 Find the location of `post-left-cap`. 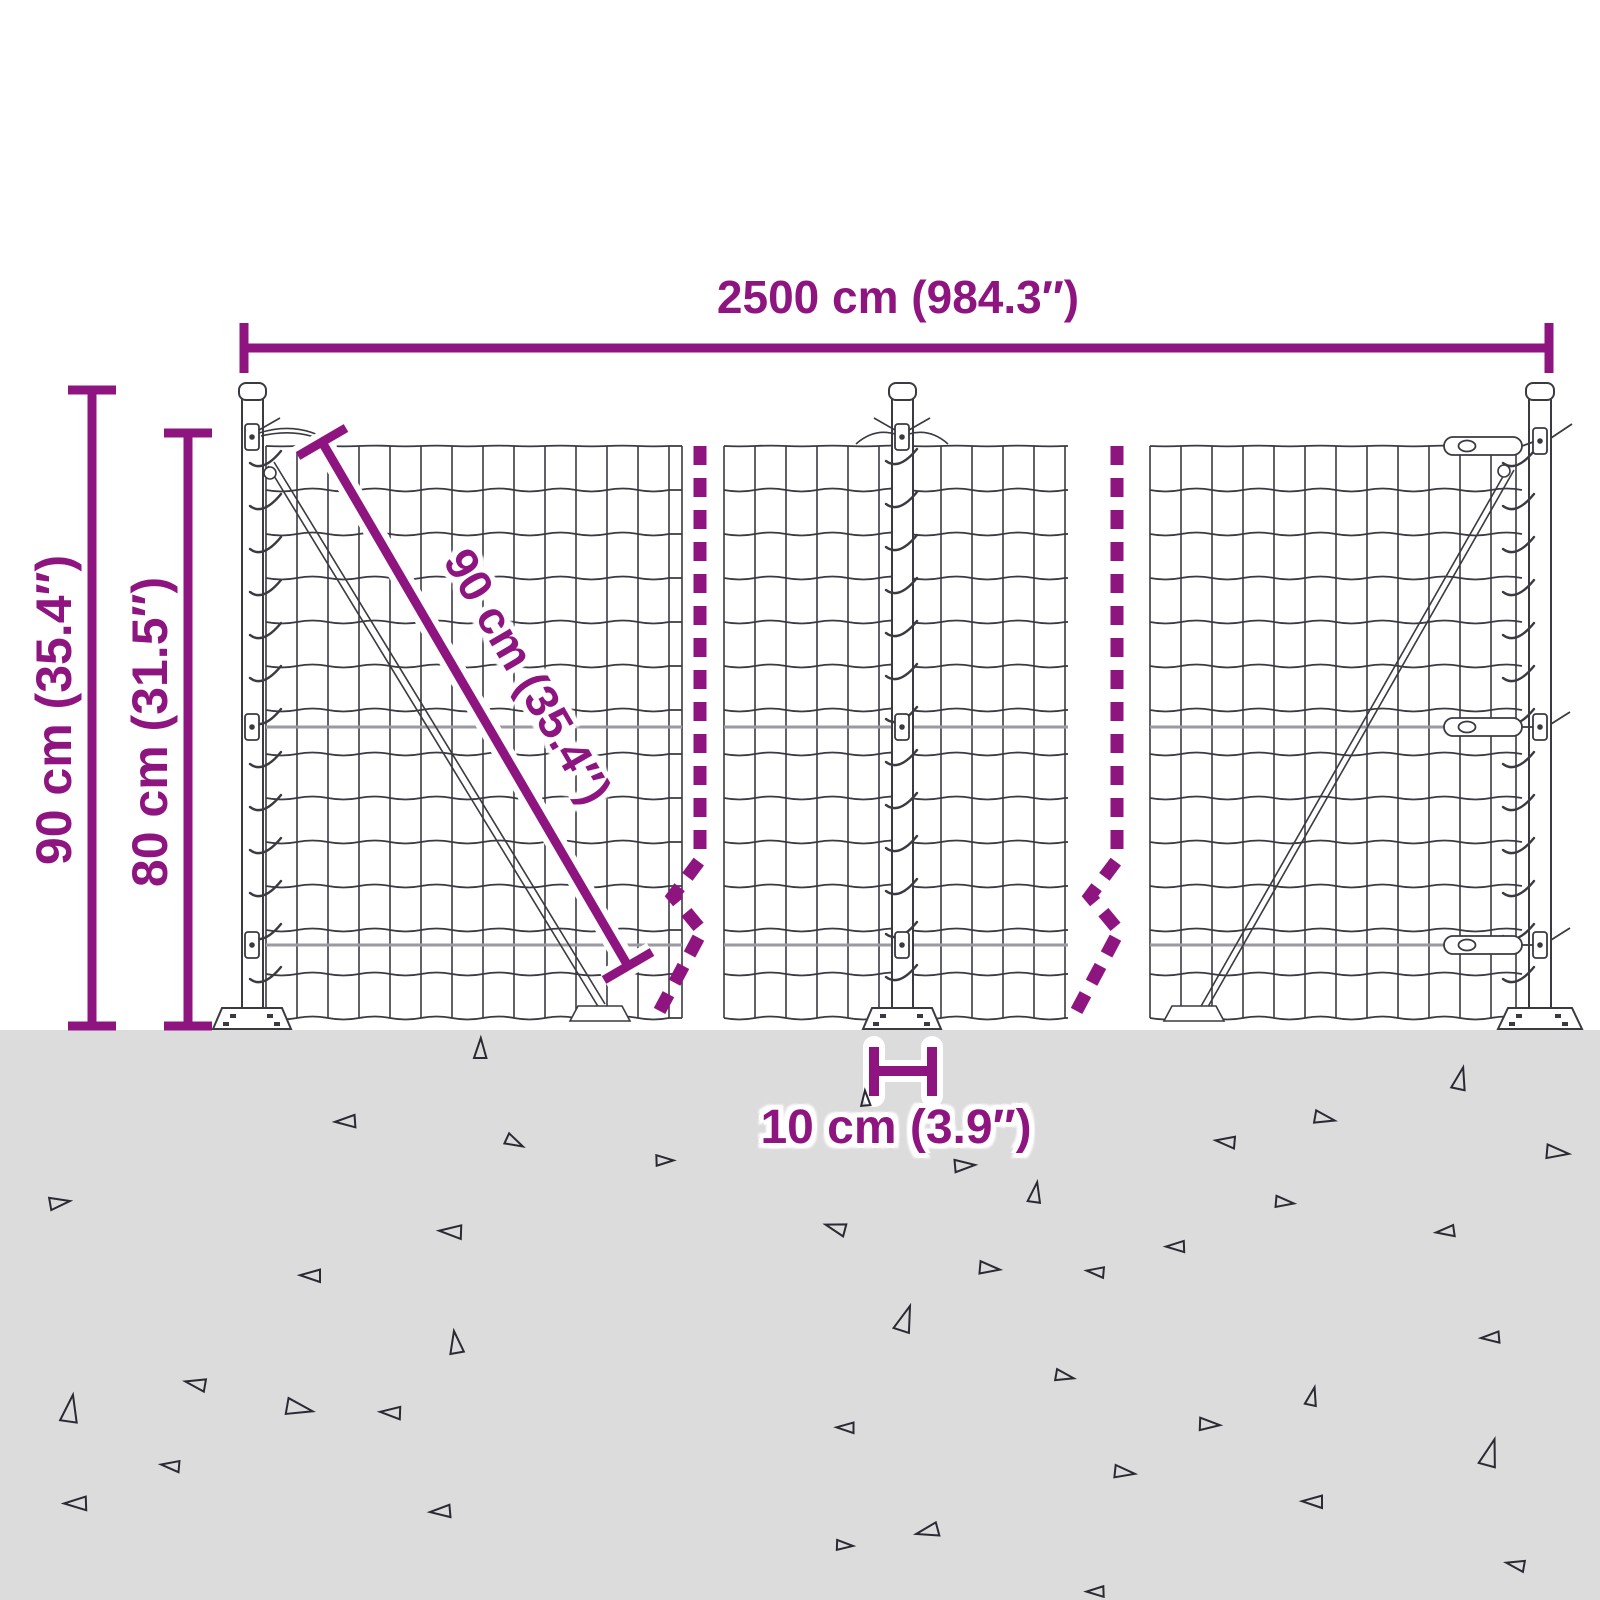

post-left-cap is located at coordinates (252, 391).